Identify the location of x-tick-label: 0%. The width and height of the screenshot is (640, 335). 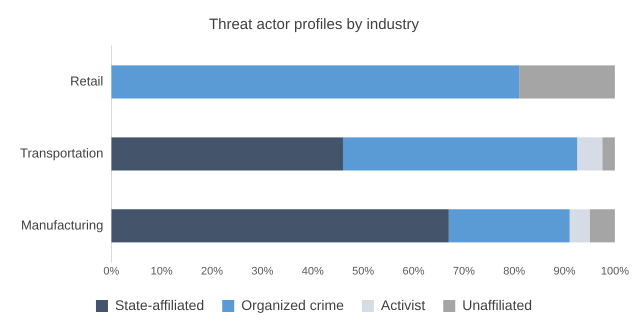
(111, 271).